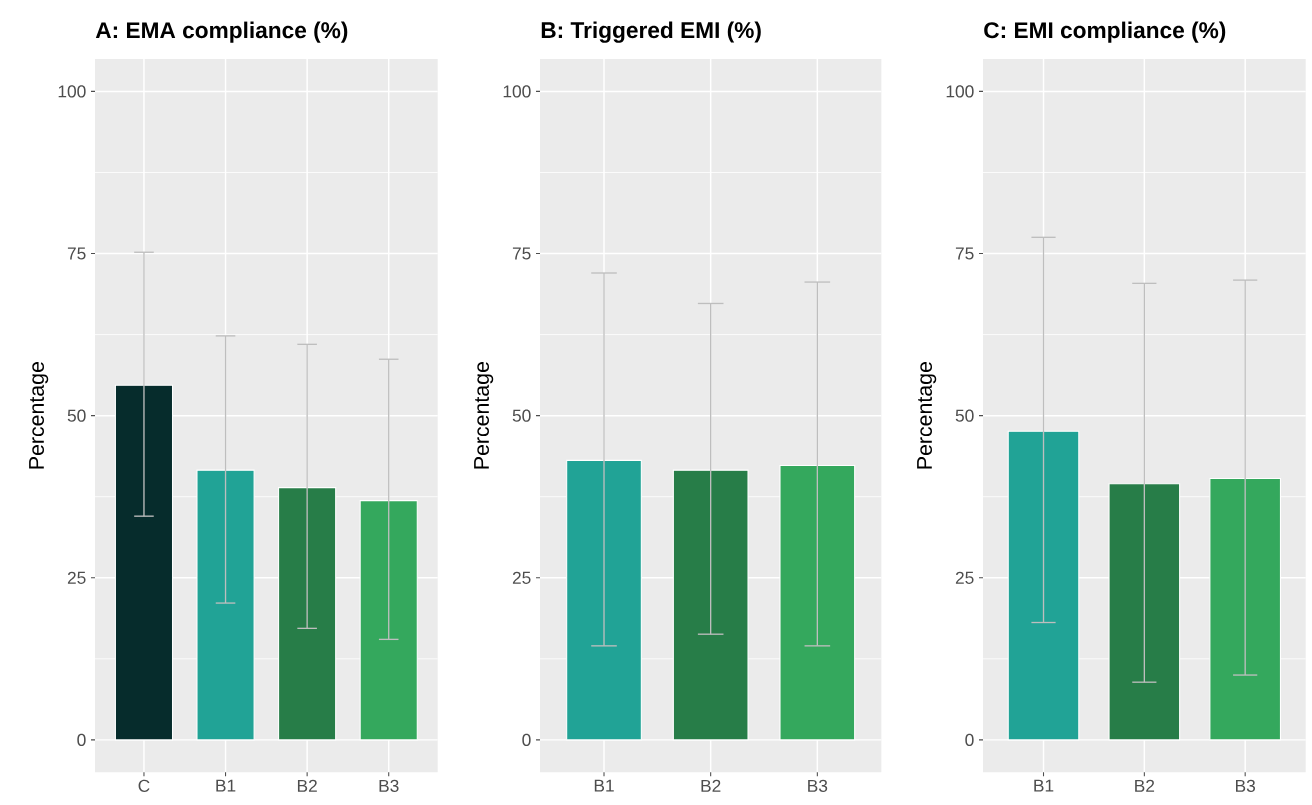 This screenshot has height=805, width=1312. Describe the element at coordinates (1105, 32) in the screenshot. I see `chart-title: C: EMI compliance (%)` at that location.